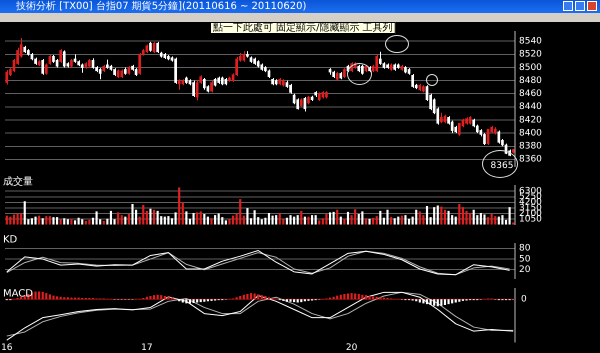  I want to click on y-tick-label: 50, so click(525, 259).